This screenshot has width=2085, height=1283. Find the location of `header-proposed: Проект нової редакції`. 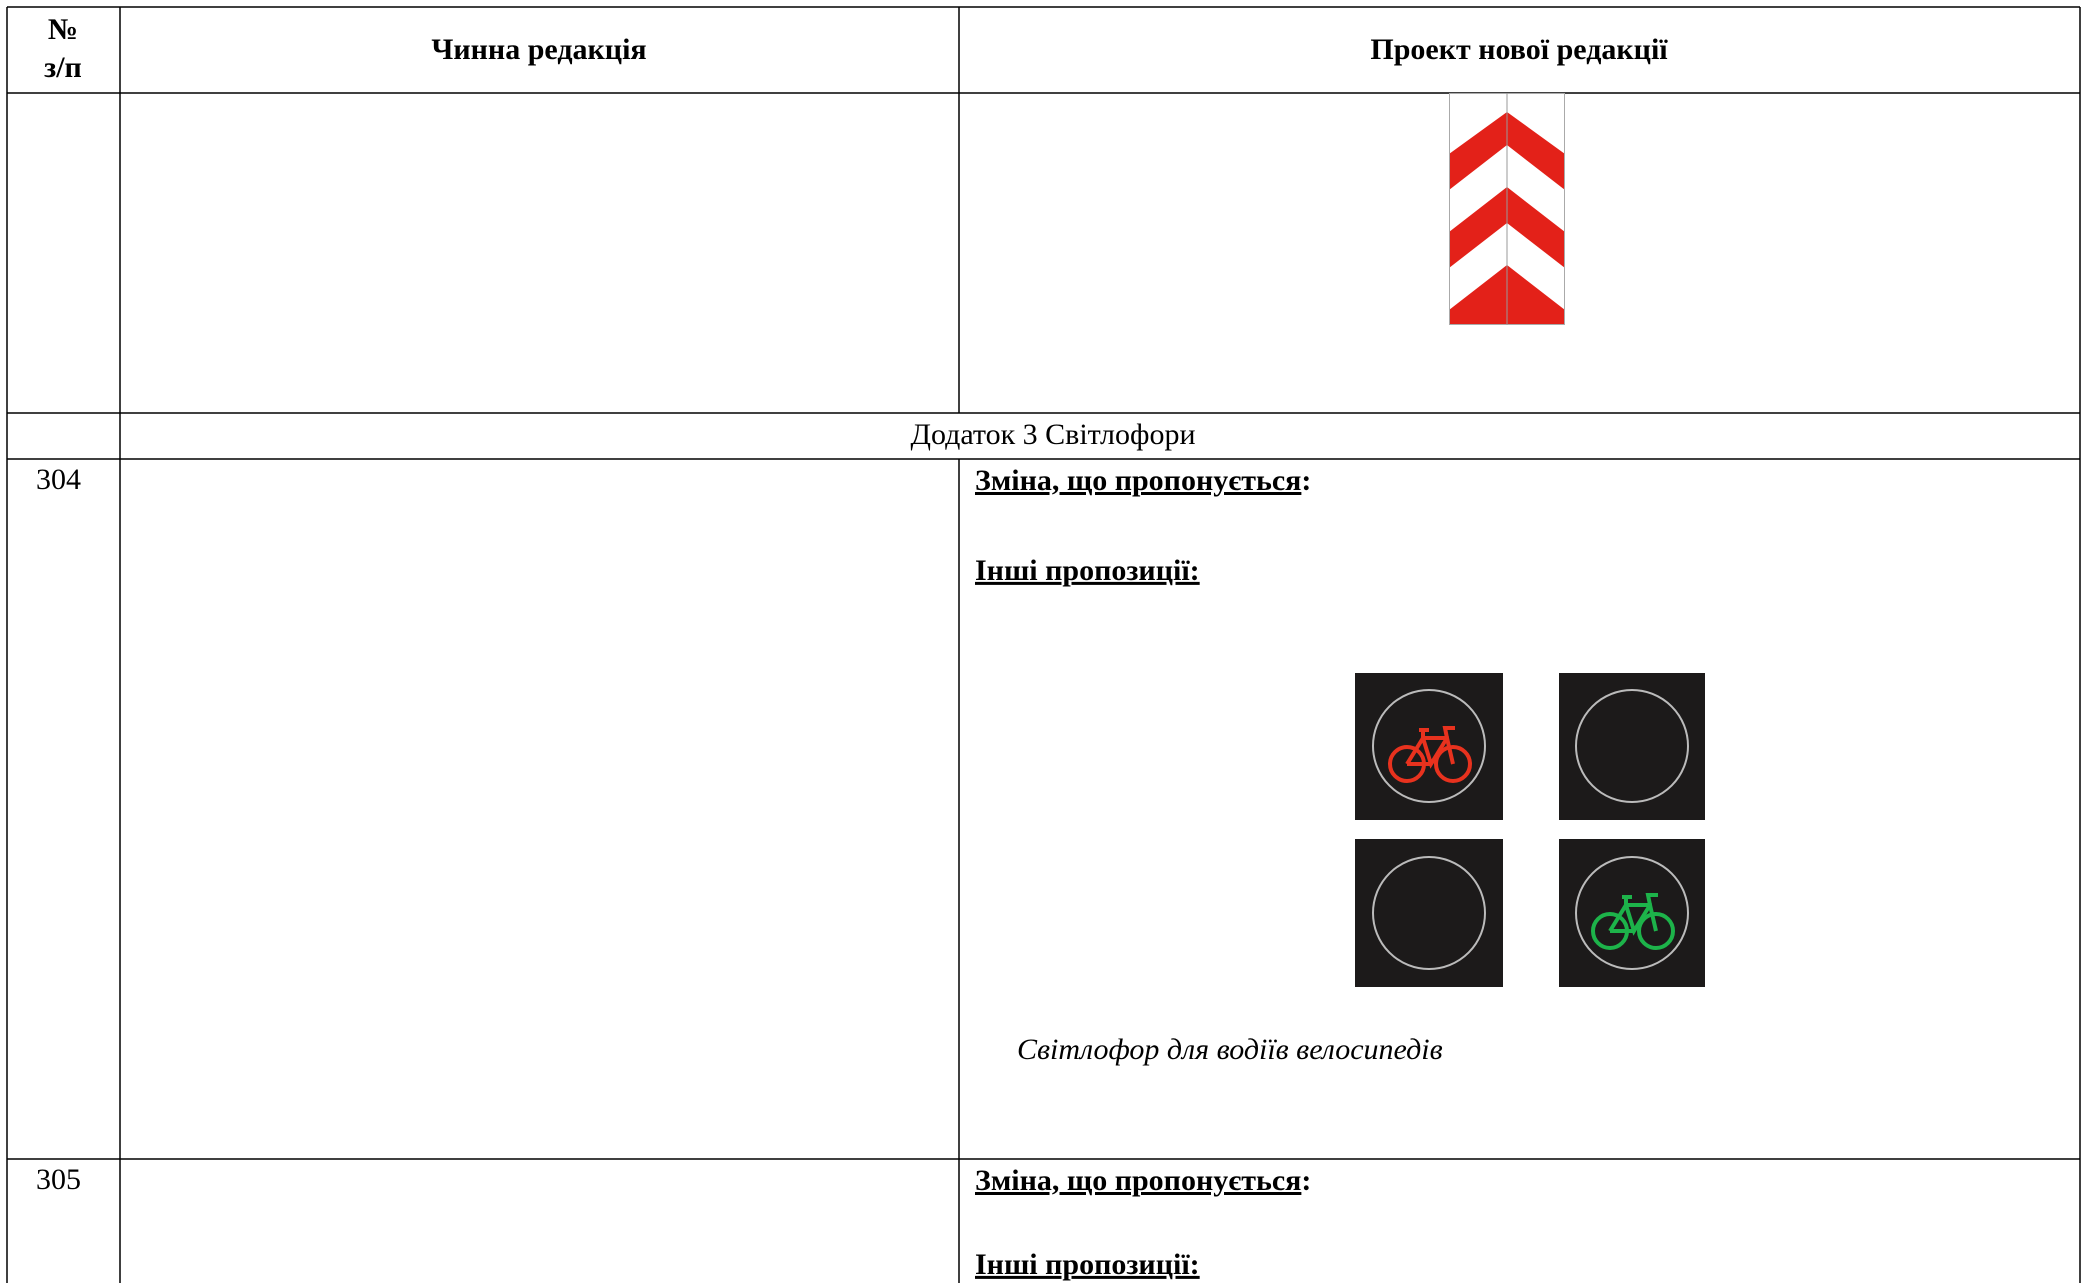

header-proposed: Проект нової редакції is located at coordinates (1519, 49).